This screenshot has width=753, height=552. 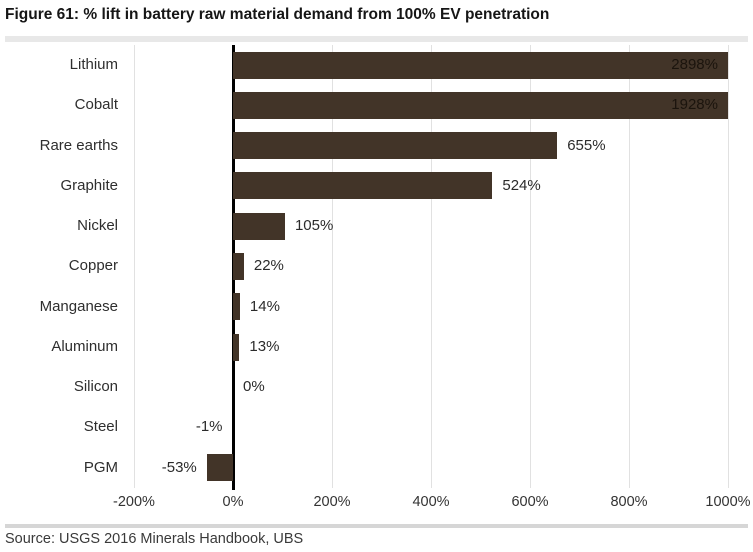 What do you see at coordinates (629, 502) in the screenshot?
I see `x-tick-label: 800%` at bounding box center [629, 502].